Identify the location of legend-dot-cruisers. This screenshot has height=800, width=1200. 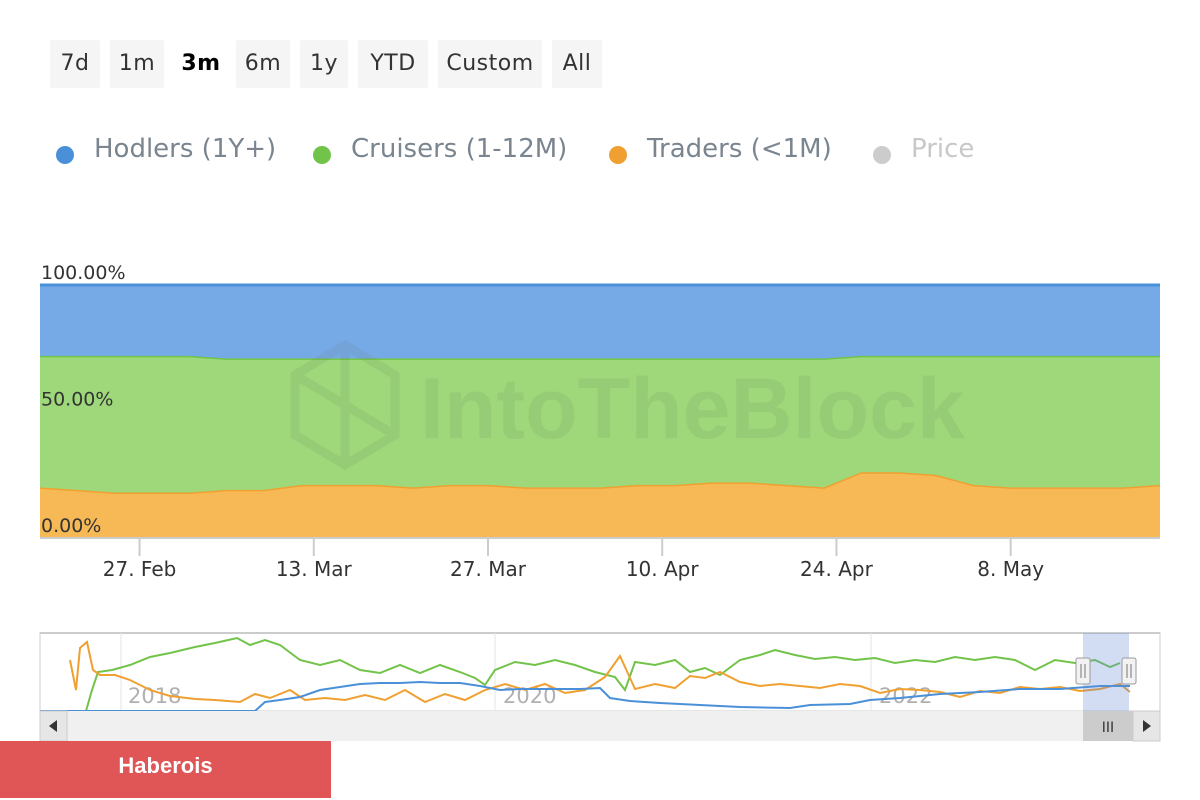
(322, 155).